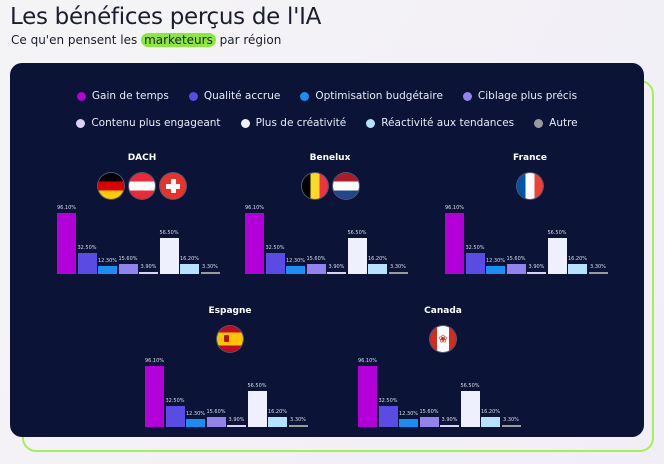 The width and height of the screenshot is (664, 464). I want to click on subtitle-highlight: marketeurs, so click(178, 40).